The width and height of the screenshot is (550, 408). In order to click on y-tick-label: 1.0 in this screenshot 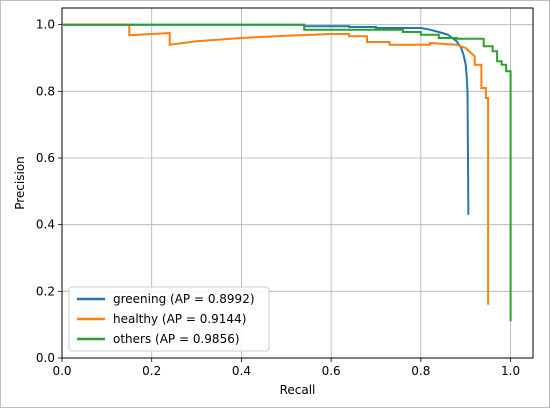, I will do `click(45, 25)`.